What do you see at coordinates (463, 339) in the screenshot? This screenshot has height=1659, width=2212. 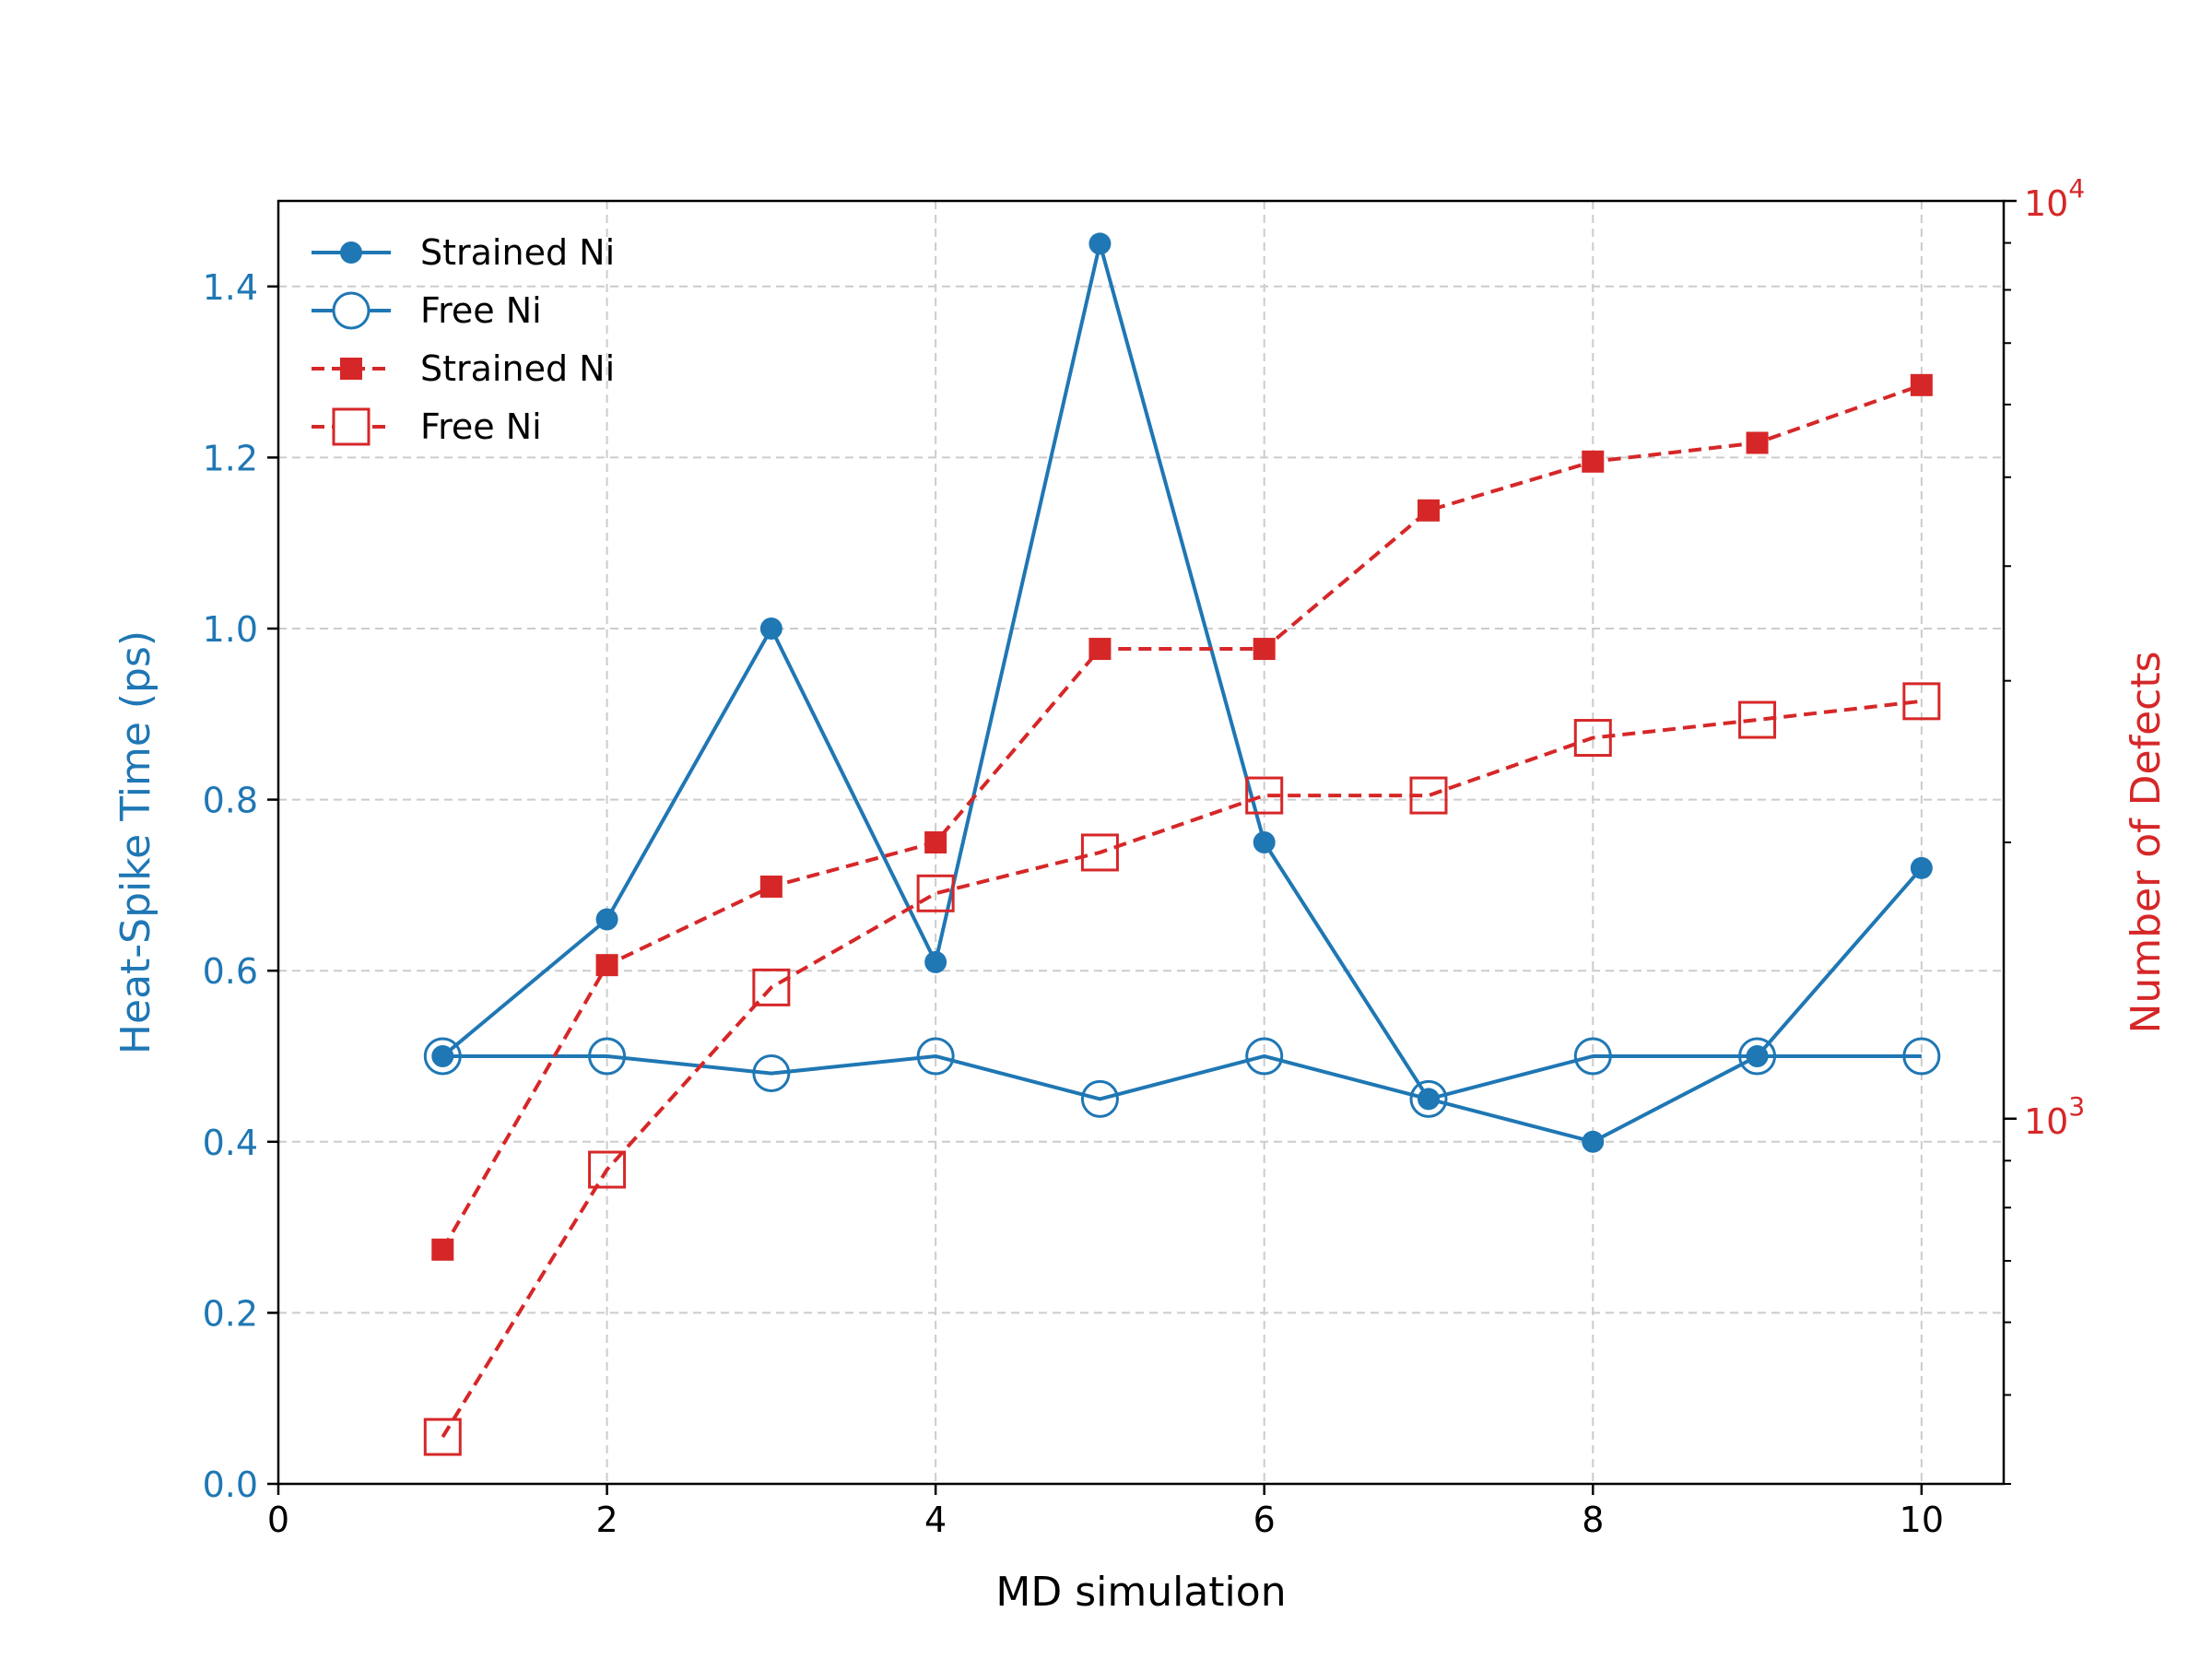 I see `legend: Strained Ni Free Ni Strained Ni Free Ni` at bounding box center [463, 339].